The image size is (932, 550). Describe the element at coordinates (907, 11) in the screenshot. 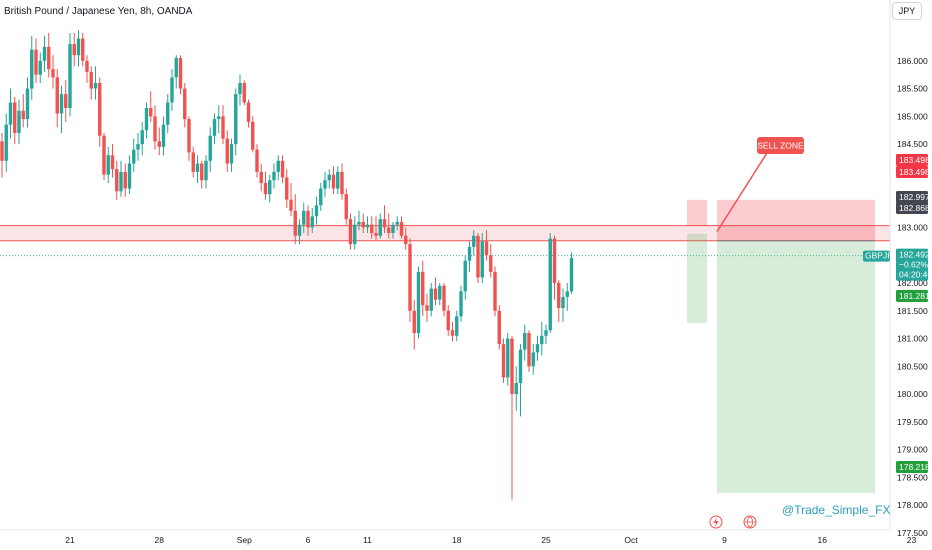

I see `currency-button: JPY` at that location.